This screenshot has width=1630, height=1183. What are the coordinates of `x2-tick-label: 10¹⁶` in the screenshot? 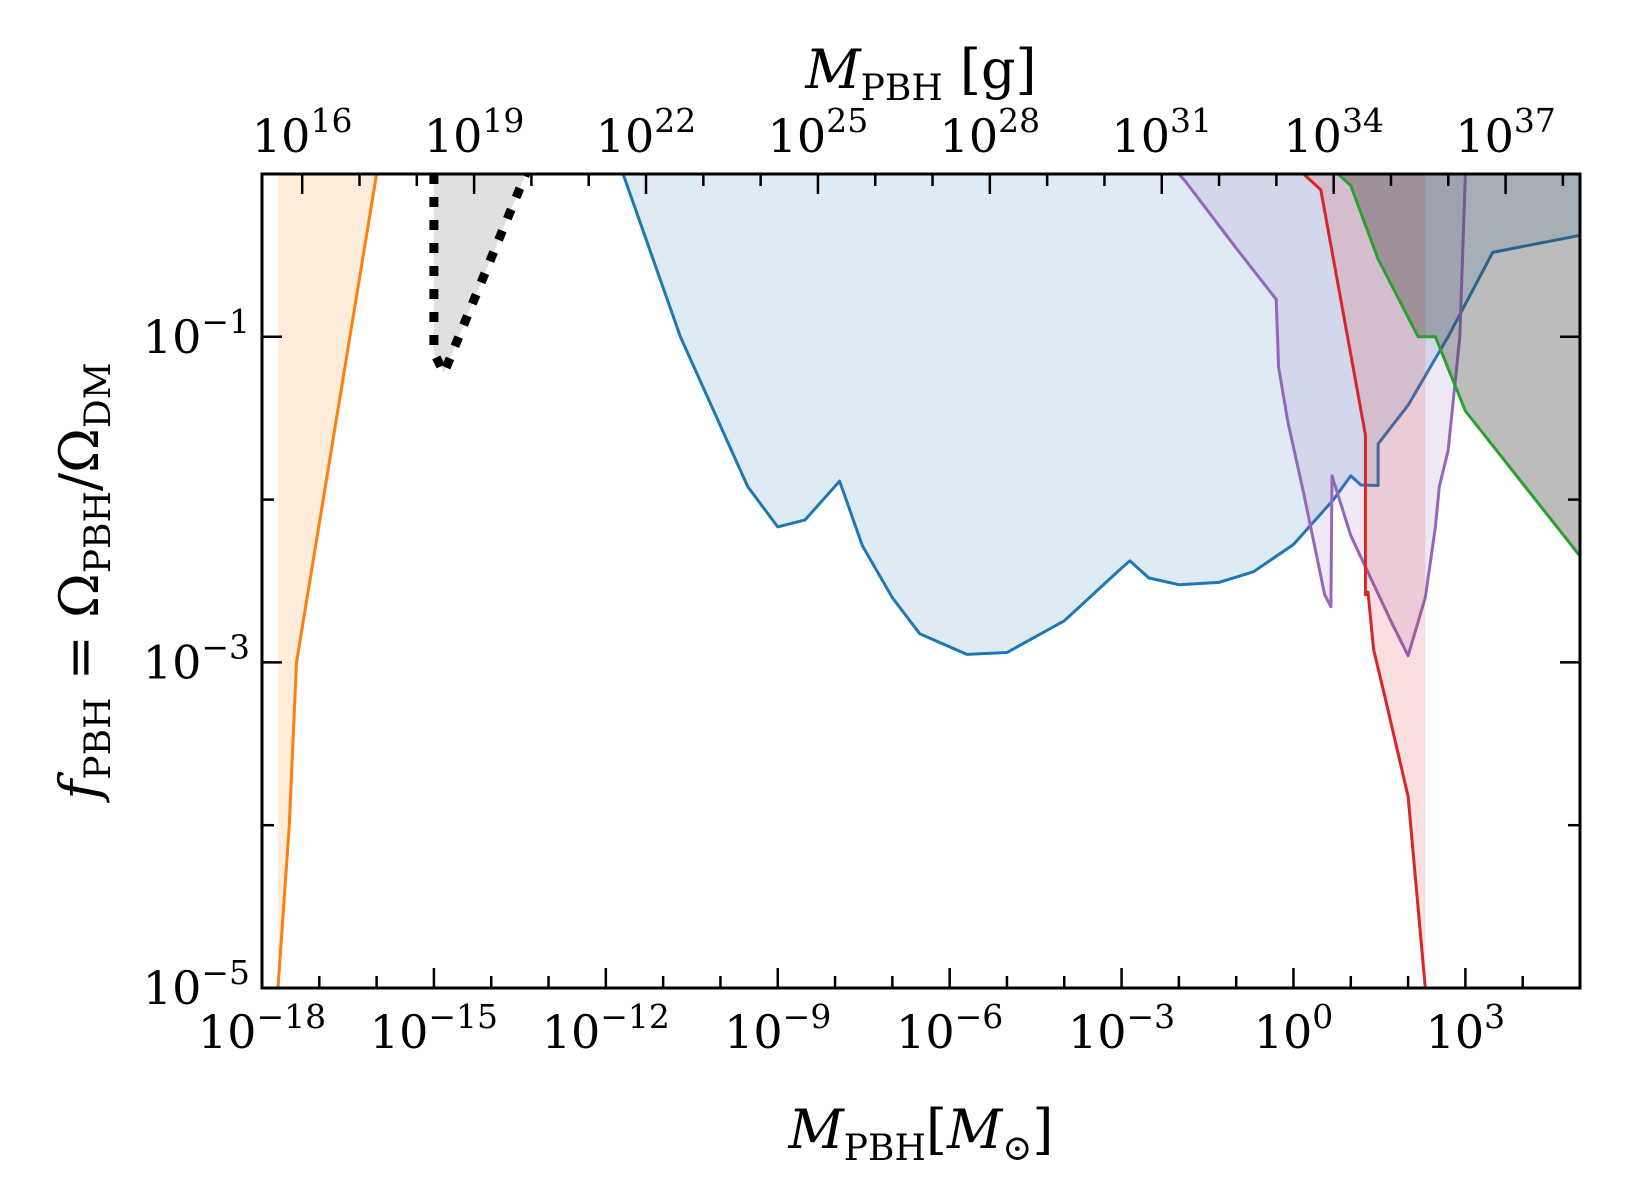 It's located at (302, 132).